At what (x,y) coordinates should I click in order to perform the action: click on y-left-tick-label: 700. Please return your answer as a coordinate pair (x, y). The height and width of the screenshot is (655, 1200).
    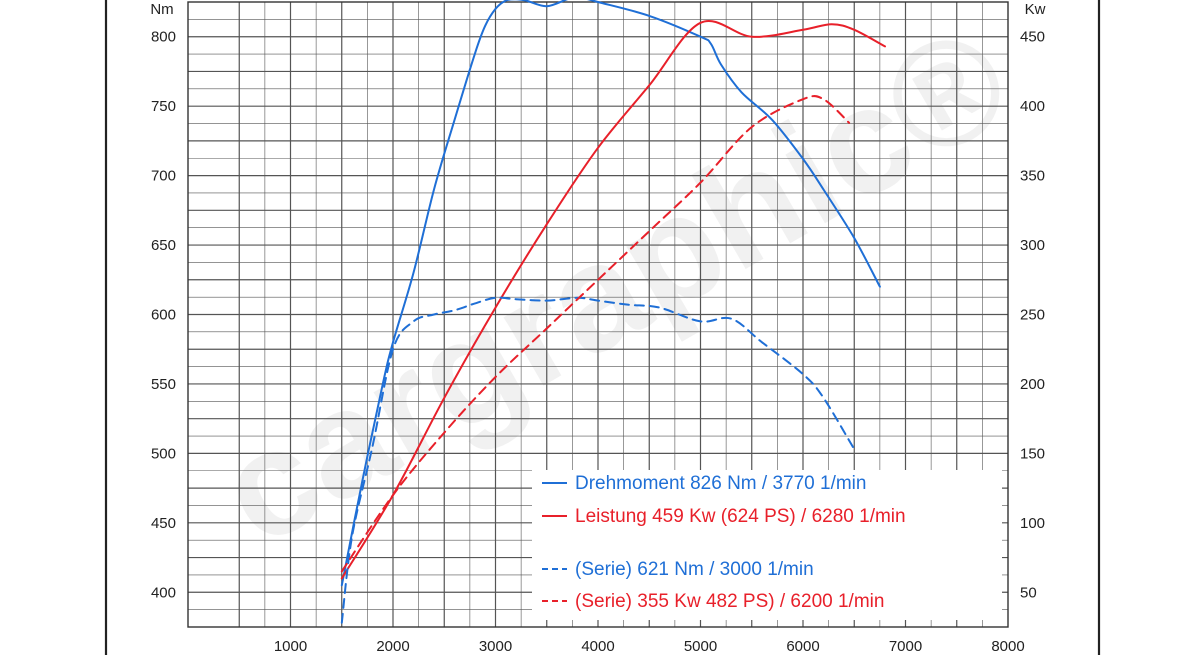
    Looking at the image, I should click on (163, 176).